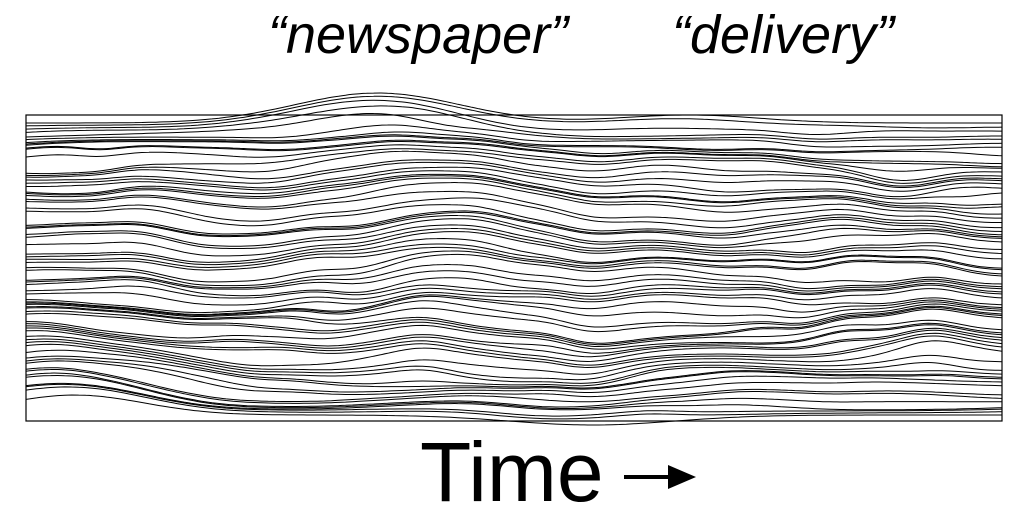  What do you see at coordinates (418, 35) in the screenshot?
I see `word-label-newspaper: “newspaper”` at bounding box center [418, 35].